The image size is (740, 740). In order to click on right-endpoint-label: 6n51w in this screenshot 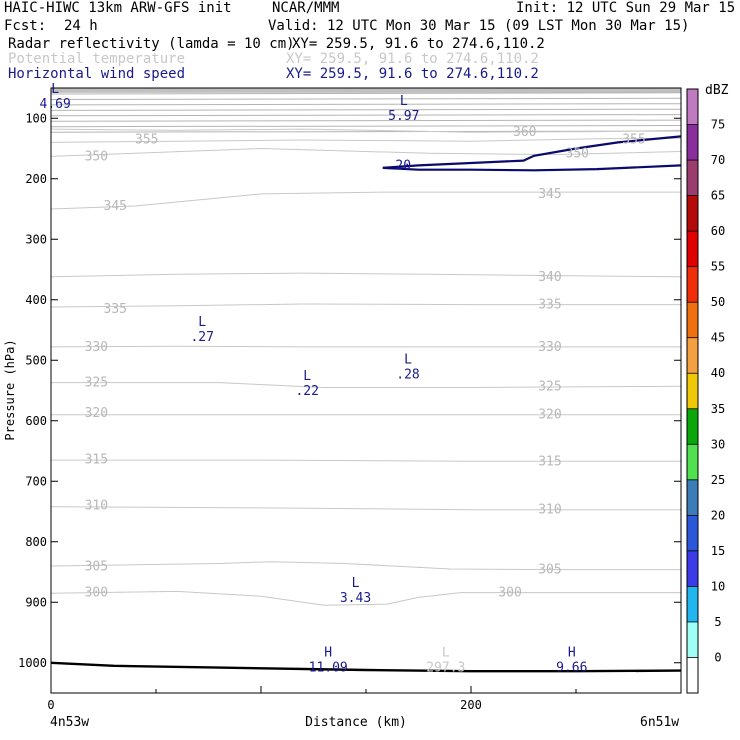, I will do `click(659, 722)`.